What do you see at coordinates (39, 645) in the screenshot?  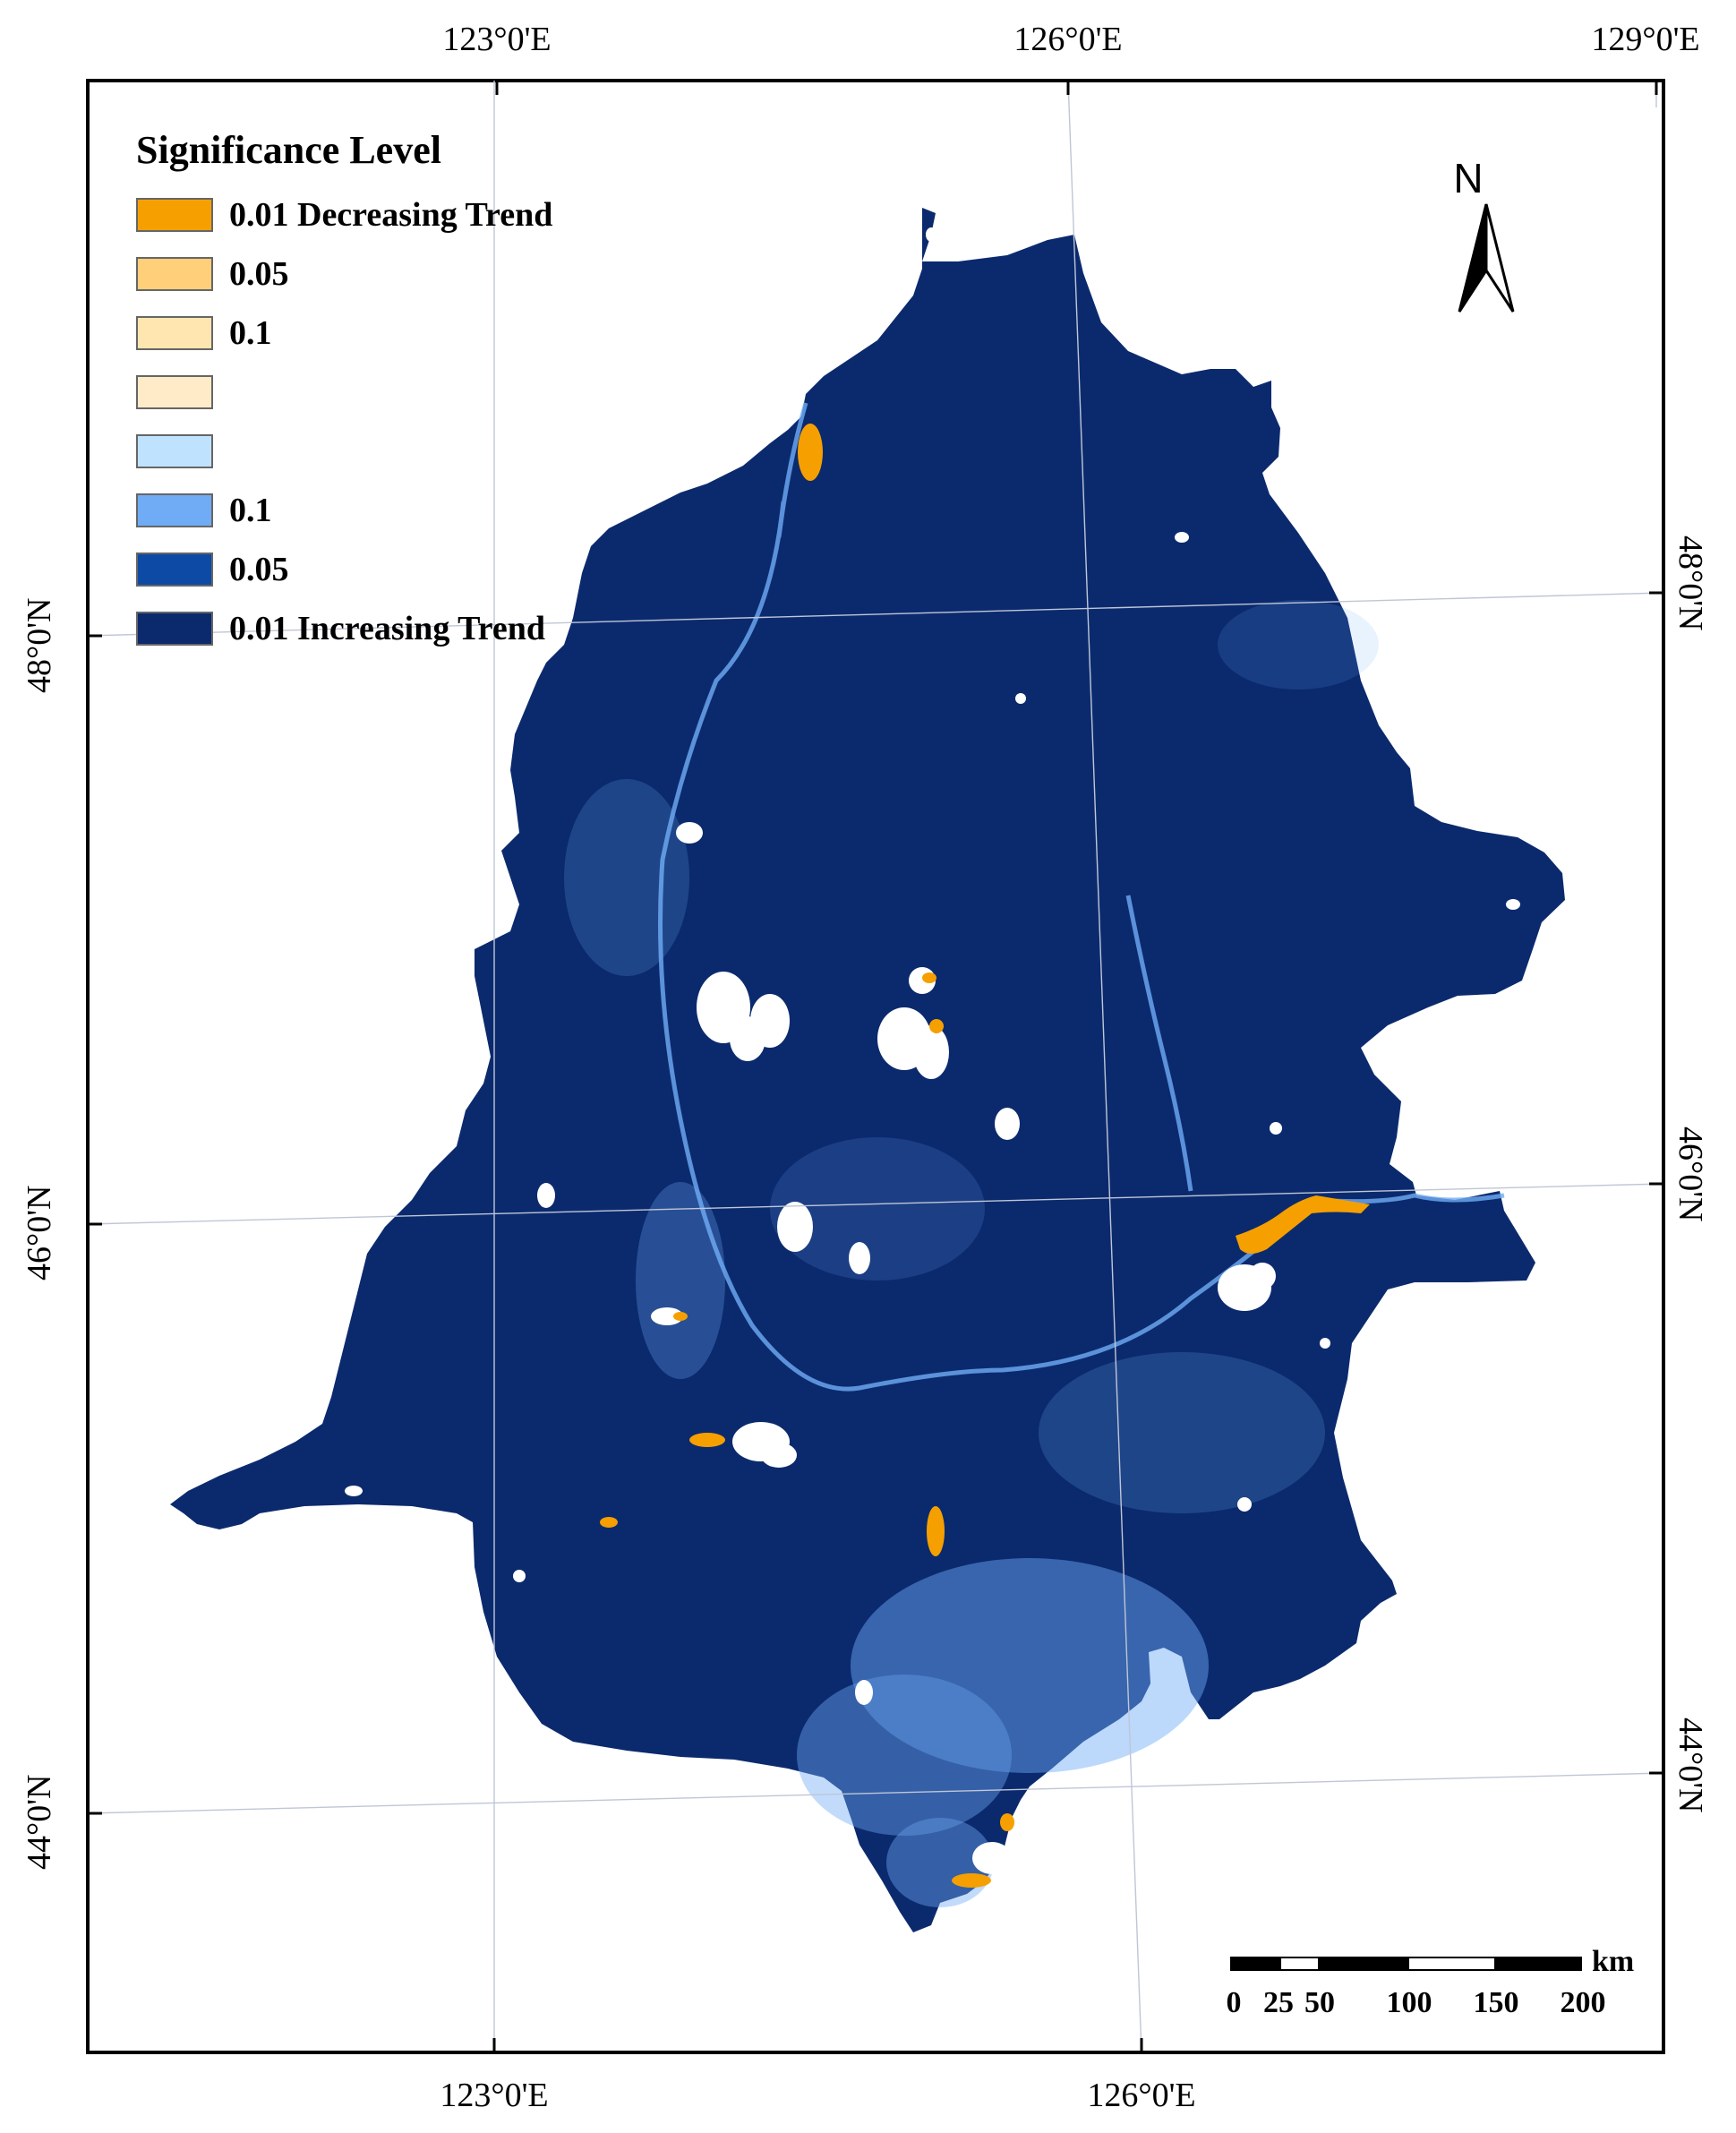 I see `lat-label-left: 48°0'N` at bounding box center [39, 645].